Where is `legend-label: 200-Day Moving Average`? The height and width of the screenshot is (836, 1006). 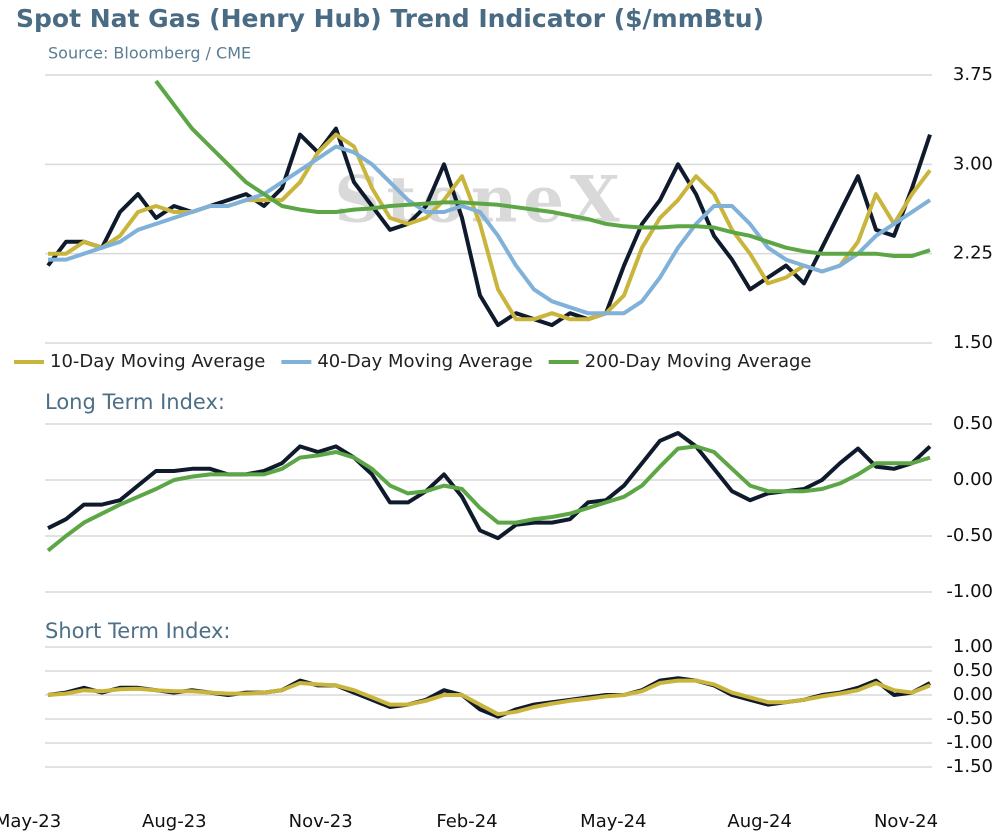 legend-label: 200-Day Moving Average is located at coordinates (698, 361).